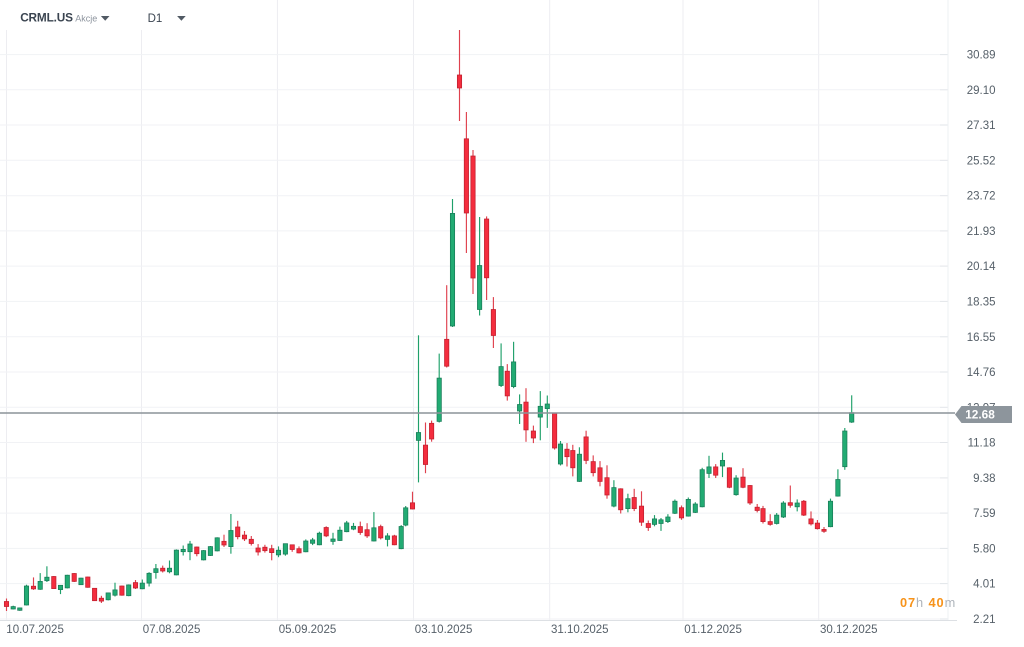  I want to click on svg-text: 10.07.2025, so click(35, 630).